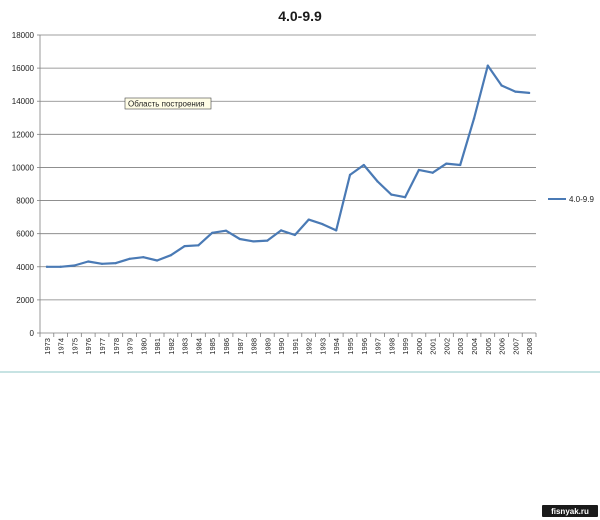  What do you see at coordinates (581, 199) in the screenshot?
I see `legend-label: 4.0-9.9` at bounding box center [581, 199].